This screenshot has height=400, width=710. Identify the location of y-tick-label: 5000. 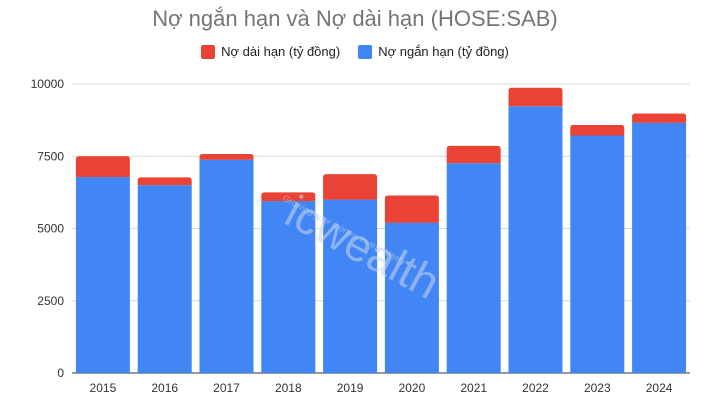
(50, 229).